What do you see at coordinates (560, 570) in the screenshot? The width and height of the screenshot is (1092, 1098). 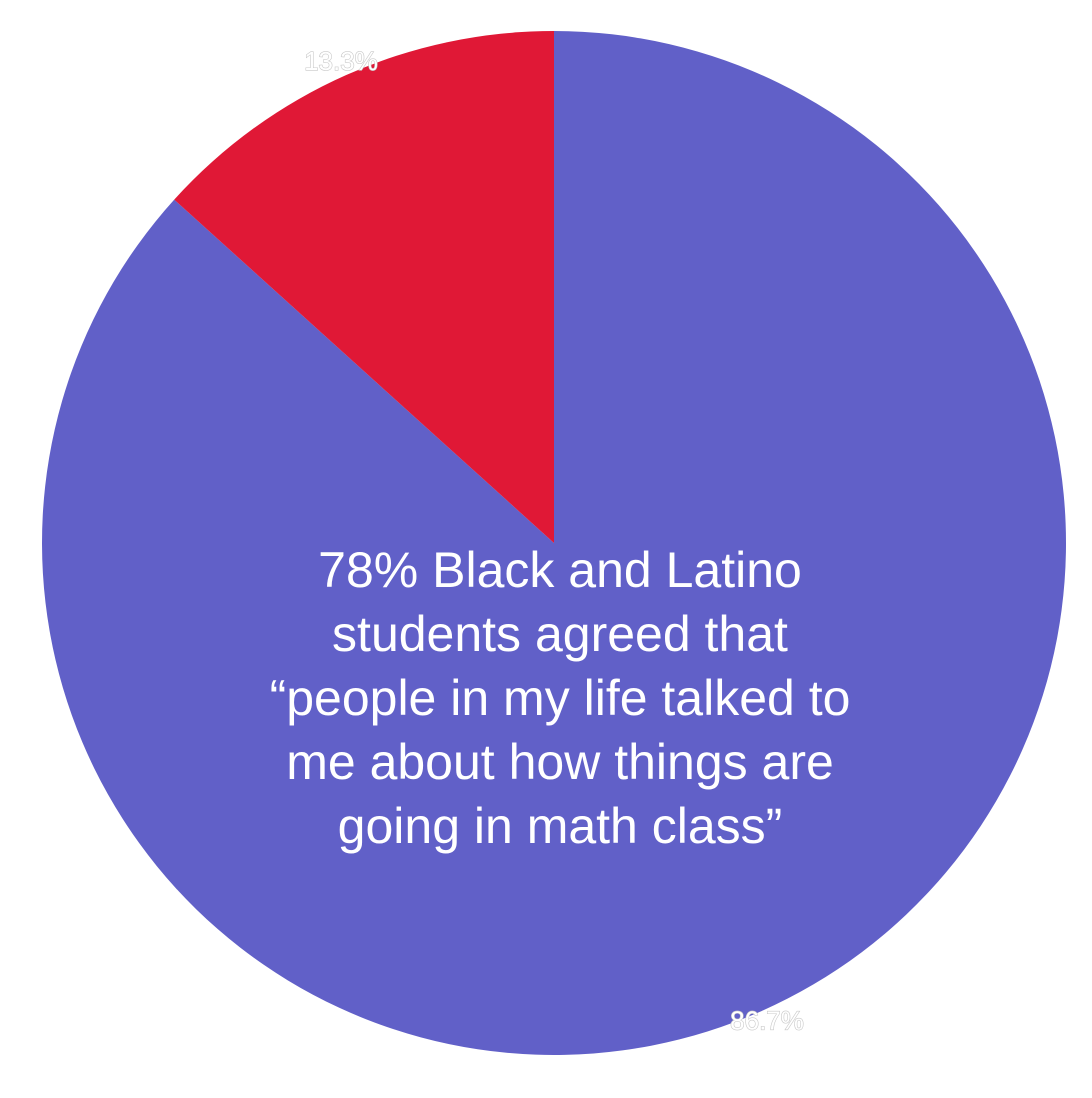 I see `annotation-line-1: 78% Black and Latino` at bounding box center [560, 570].